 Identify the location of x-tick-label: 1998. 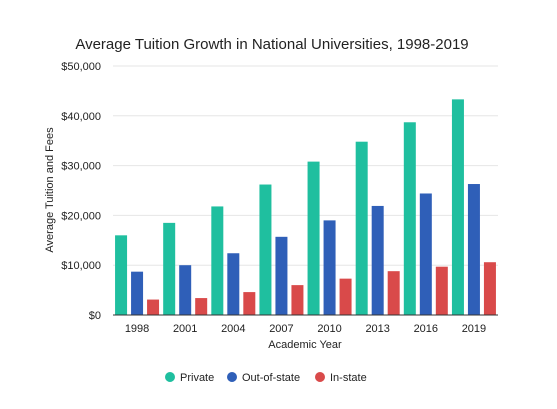
(137, 329).